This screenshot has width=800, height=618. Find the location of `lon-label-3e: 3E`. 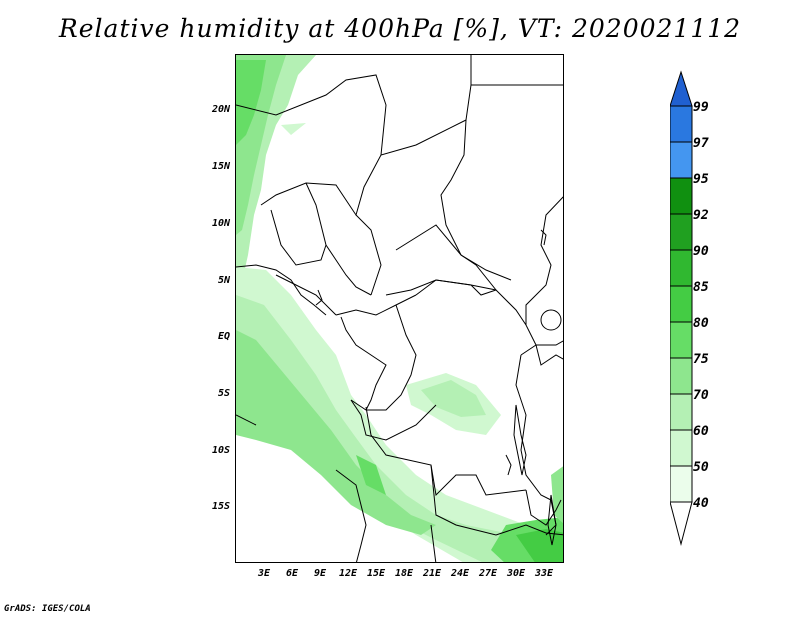

lon-label-3e: 3E is located at coordinates (264, 573).